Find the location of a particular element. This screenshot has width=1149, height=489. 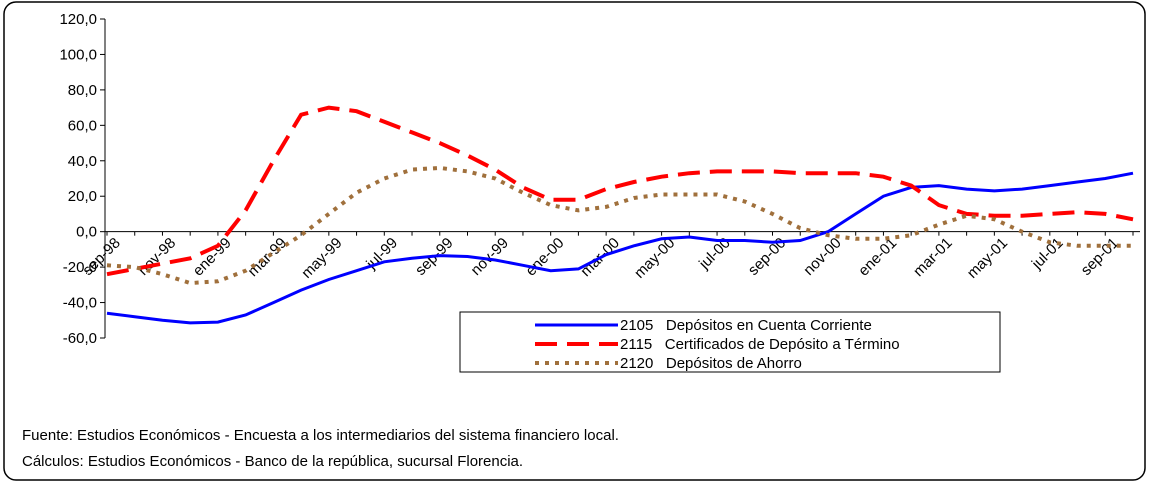

legend-label: 2120 Depósitos de Ahorro is located at coordinates (711, 363).